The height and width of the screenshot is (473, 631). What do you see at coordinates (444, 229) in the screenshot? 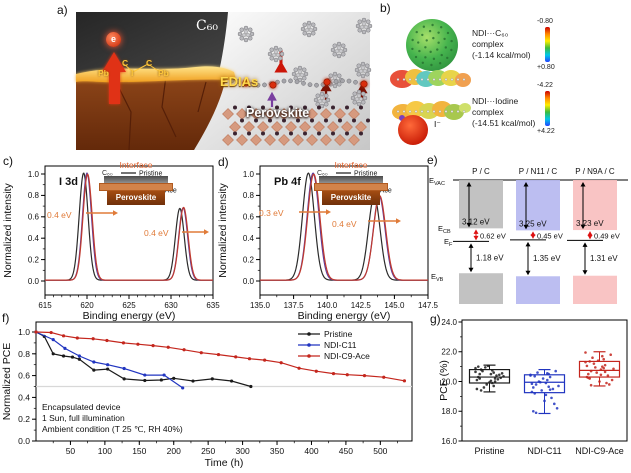
I see `level-label-cb: ECB` at bounding box center [444, 229].